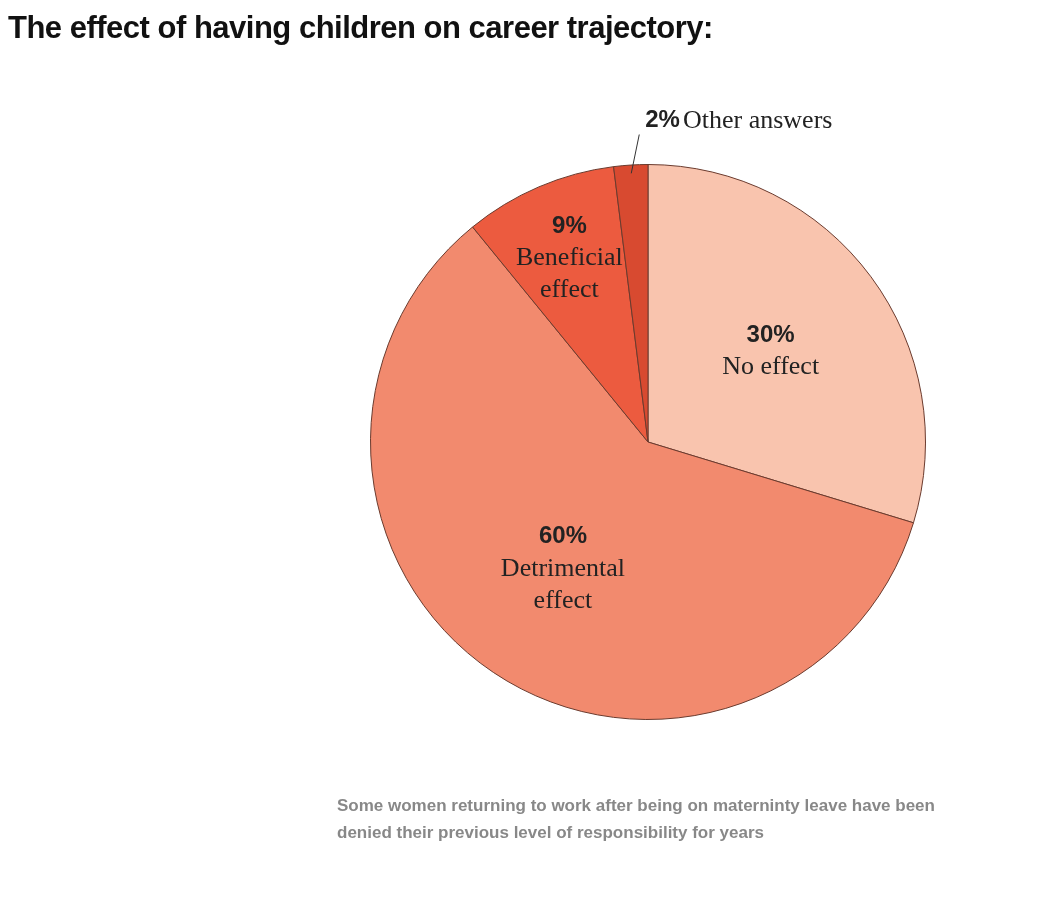 The width and height of the screenshot is (1064, 900). I want to click on slice-label: No effect, so click(771, 365).